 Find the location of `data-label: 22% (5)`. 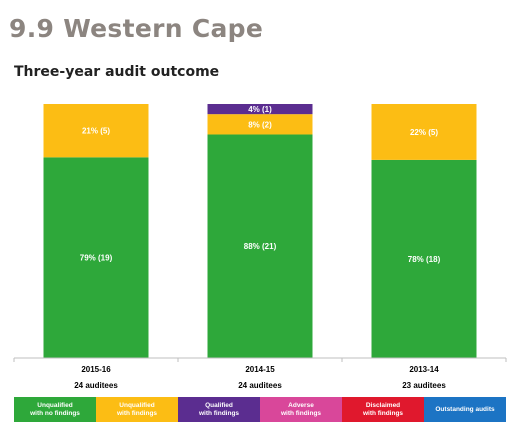

data-label: 22% (5) is located at coordinates (424, 132).